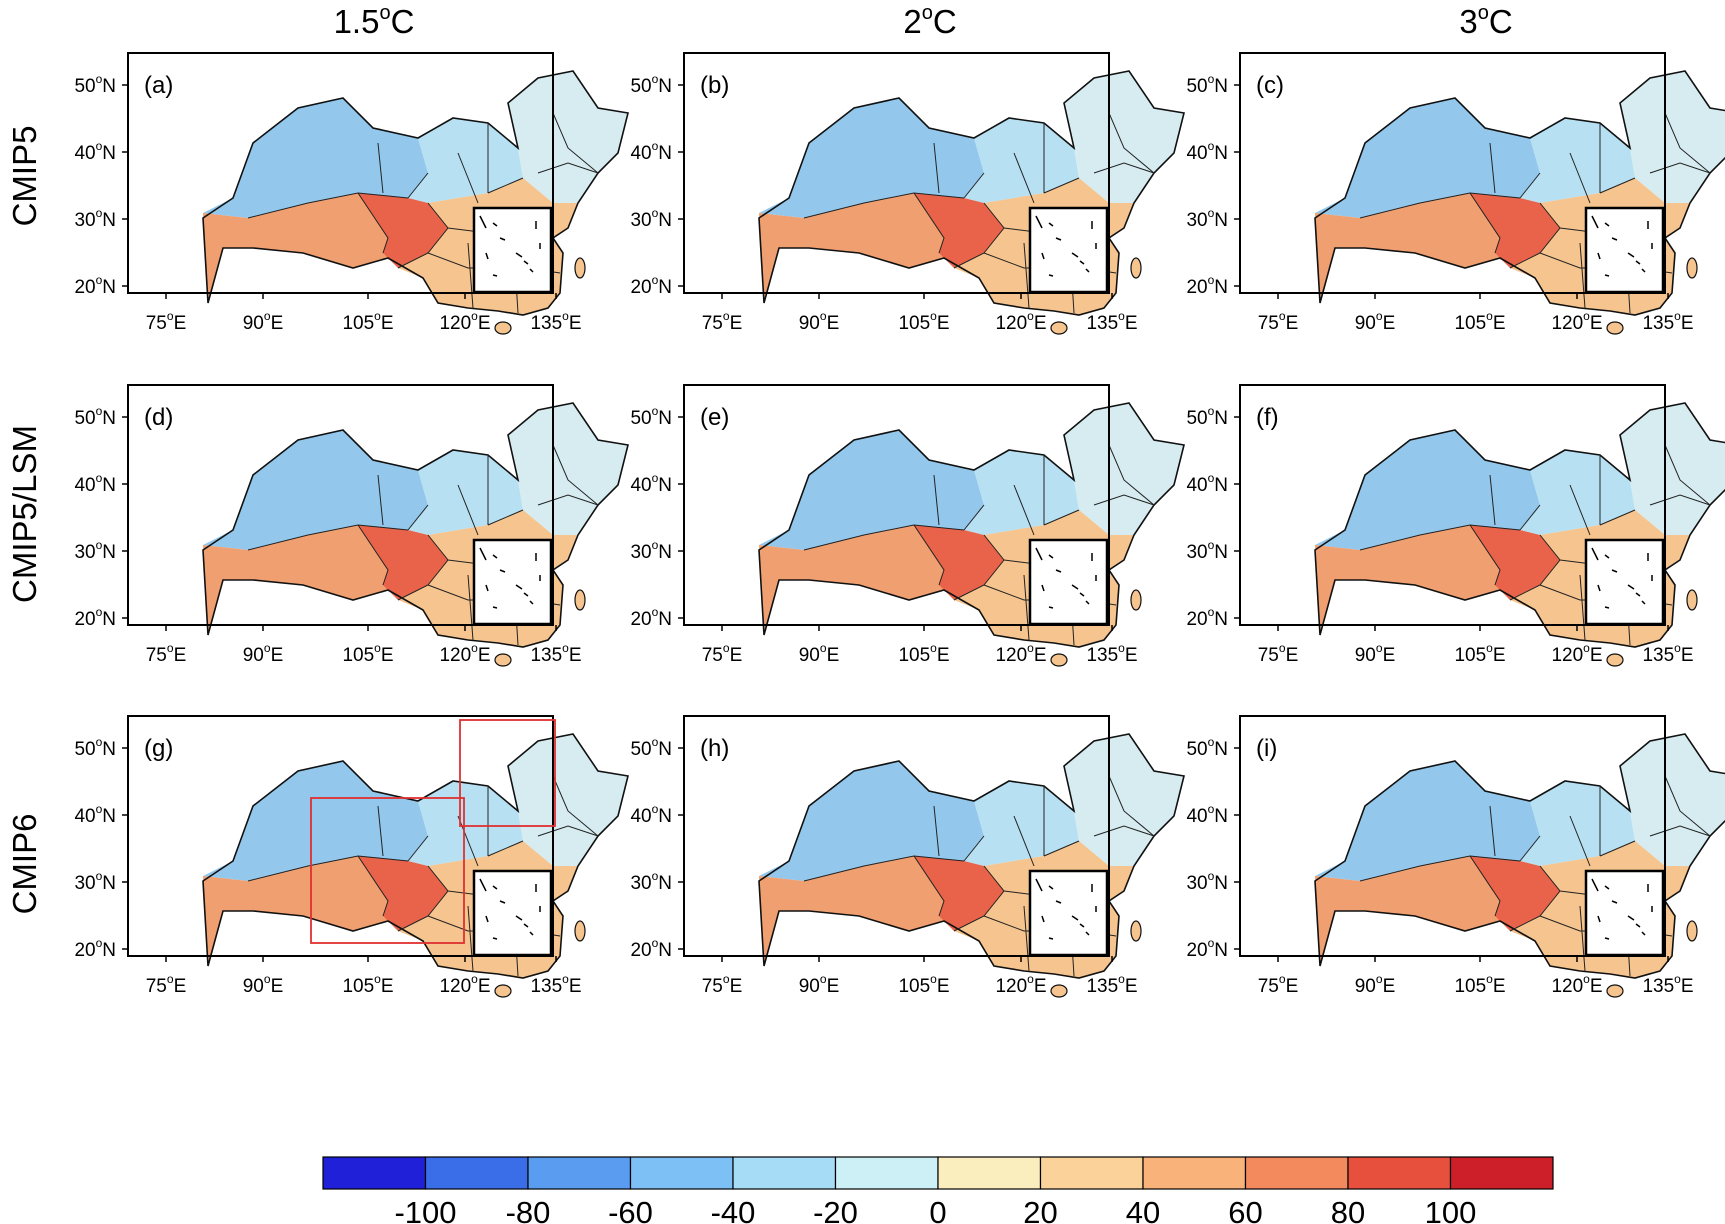  I want to click on panel-label: (e), so click(714, 417).